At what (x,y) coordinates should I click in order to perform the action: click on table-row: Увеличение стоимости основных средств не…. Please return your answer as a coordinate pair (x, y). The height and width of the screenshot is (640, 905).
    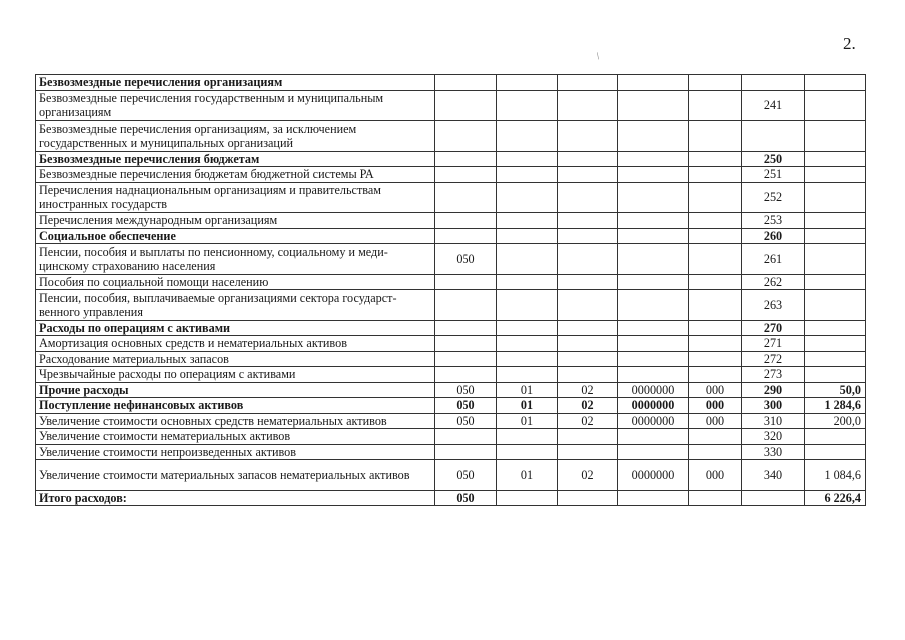
    Looking at the image, I should click on (450, 420).